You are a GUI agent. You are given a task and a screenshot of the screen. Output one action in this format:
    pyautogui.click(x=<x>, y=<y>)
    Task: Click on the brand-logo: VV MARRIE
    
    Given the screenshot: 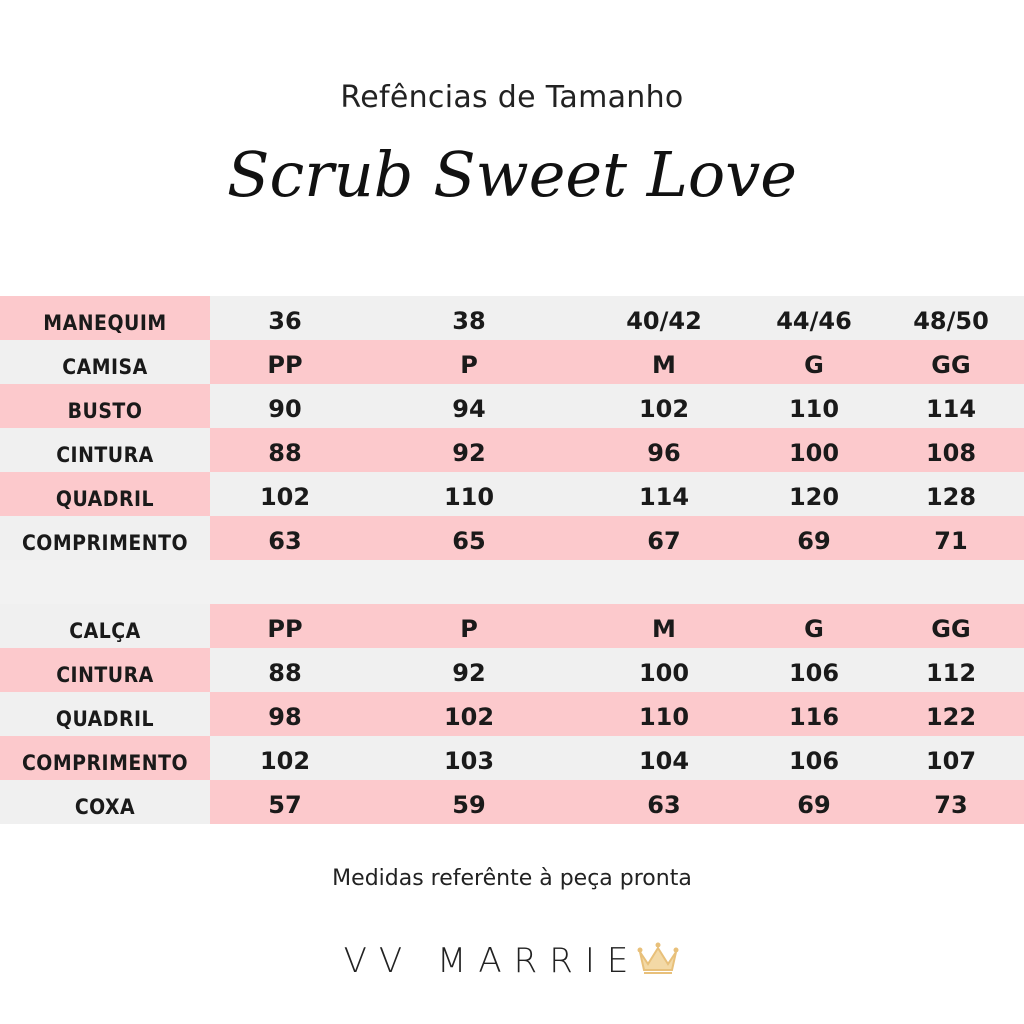 What is the action you would take?
    pyautogui.click(x=512, y=962)
    